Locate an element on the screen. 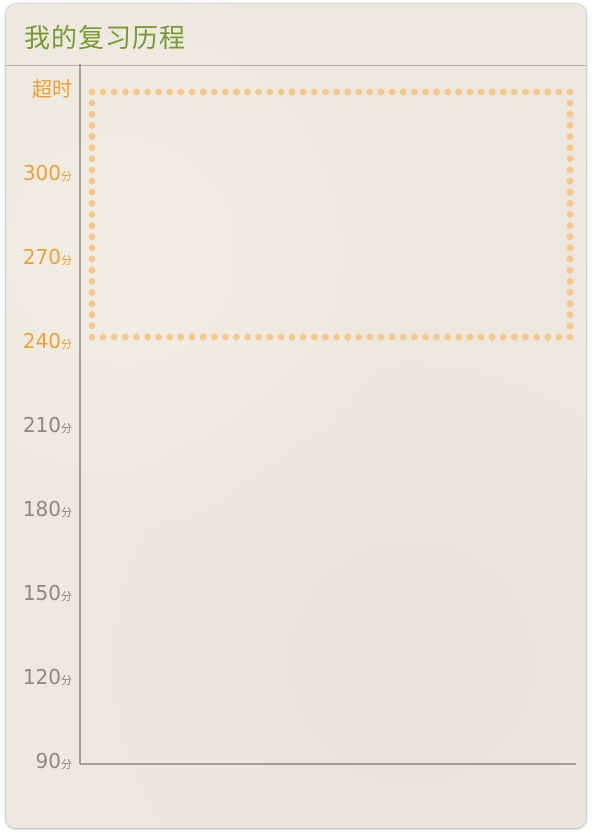 The image size is (594, 836). y-tick-label: 90分 is located at coordinates (54, 761).